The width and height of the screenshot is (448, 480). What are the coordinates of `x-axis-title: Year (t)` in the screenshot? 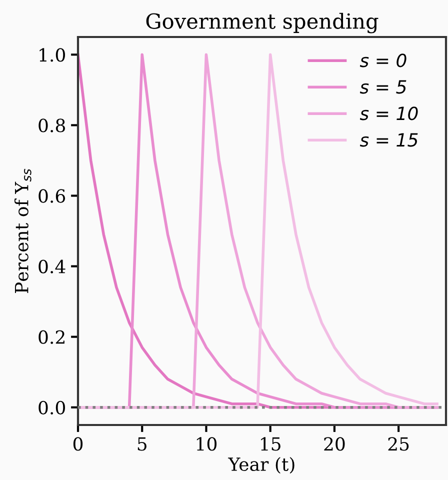 It's located at (261, 465).